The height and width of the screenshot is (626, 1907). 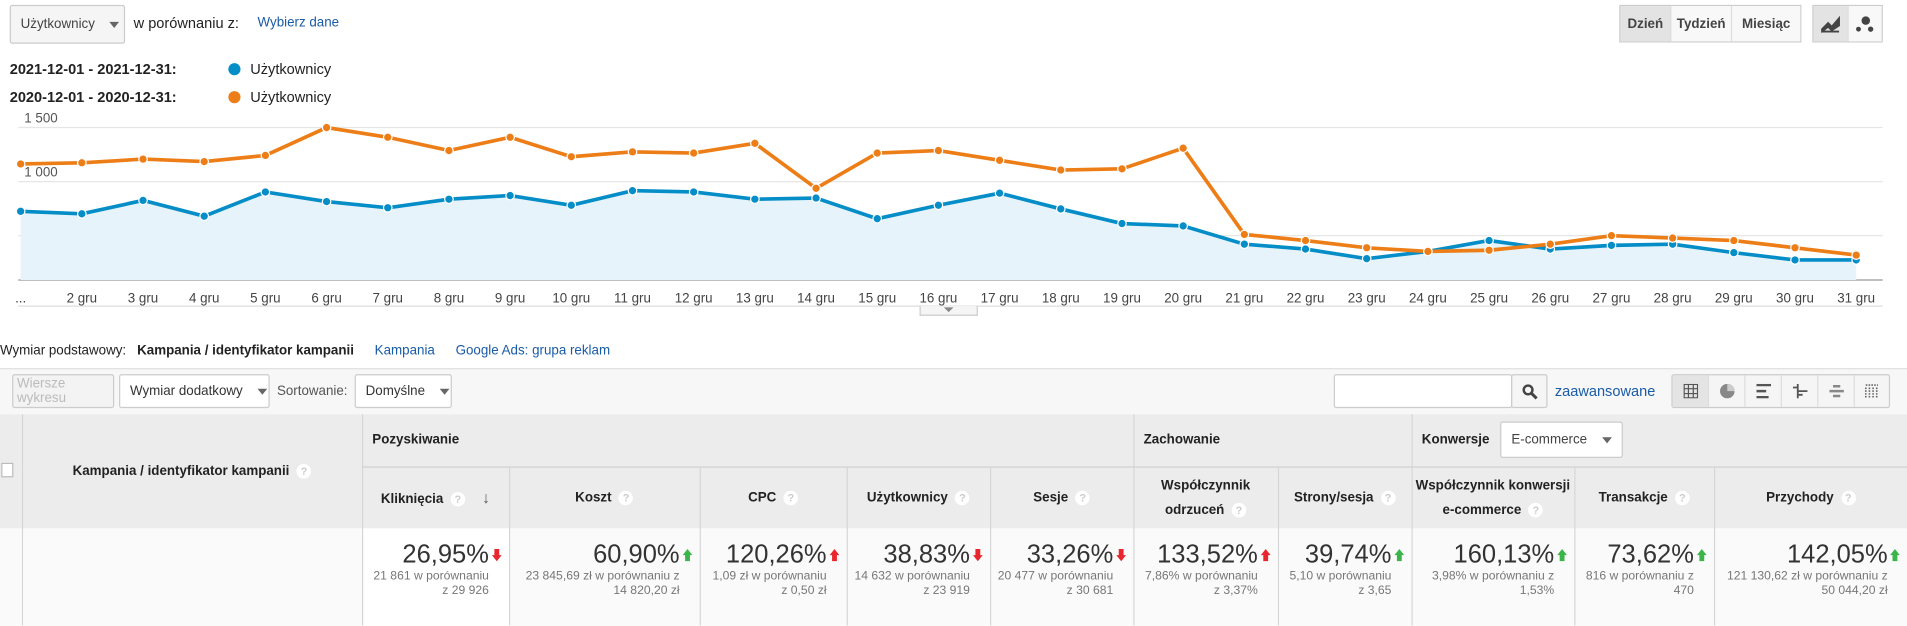 What do you see at coordinates (1205, 577) in the screenshot?
I see `metric-cell: 133,52% 7,86% w porównaniu z 3,37%` at bounding box center [1205, 577].